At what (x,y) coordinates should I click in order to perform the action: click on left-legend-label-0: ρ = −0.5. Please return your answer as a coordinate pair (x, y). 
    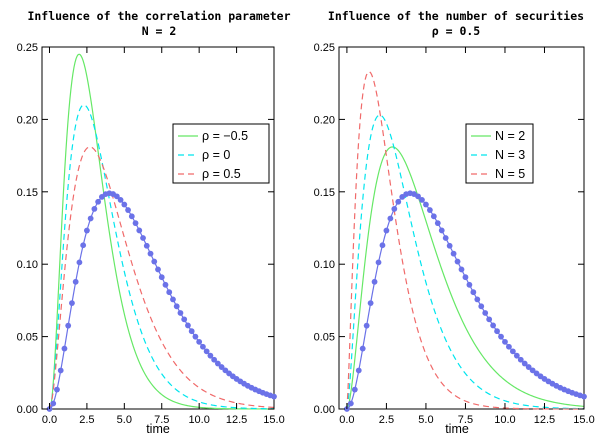
    Looking at the image, I should click on (225, 136).